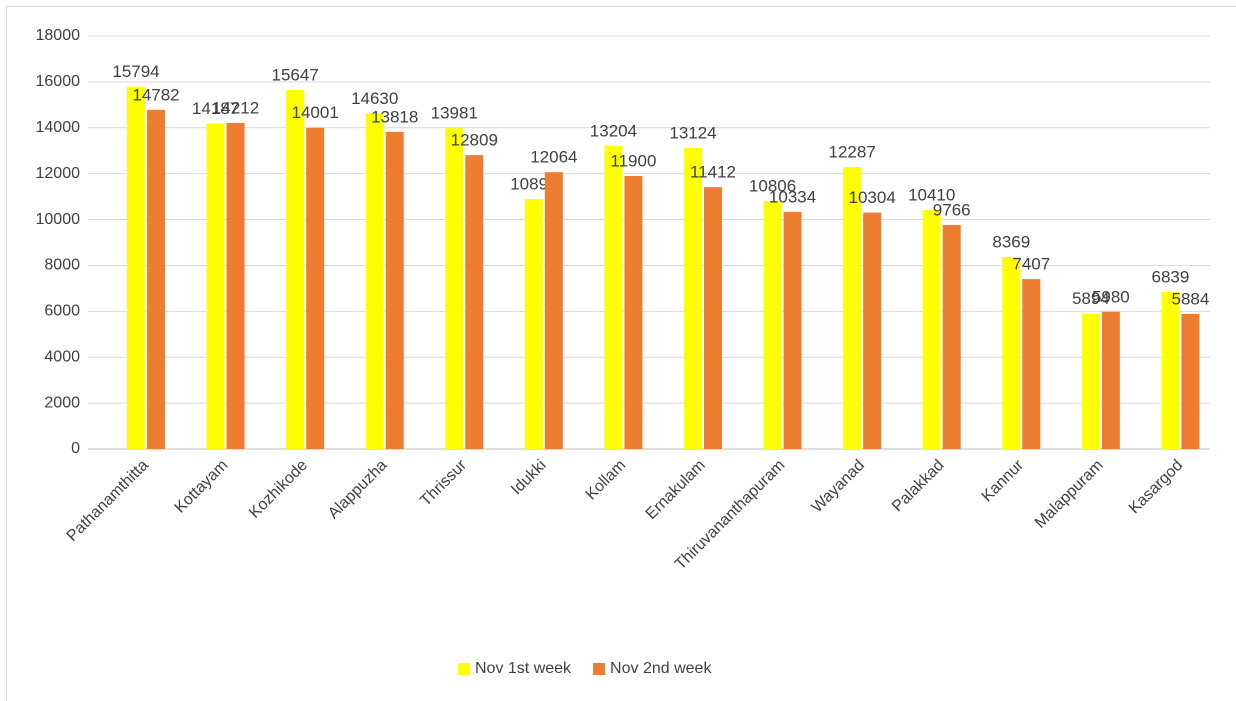 The height and width of the screenshot is (701, 1236). Describe the element at coordinates (58, 127) in the screenshot. I see `y-tick-label: 14000` at that location.